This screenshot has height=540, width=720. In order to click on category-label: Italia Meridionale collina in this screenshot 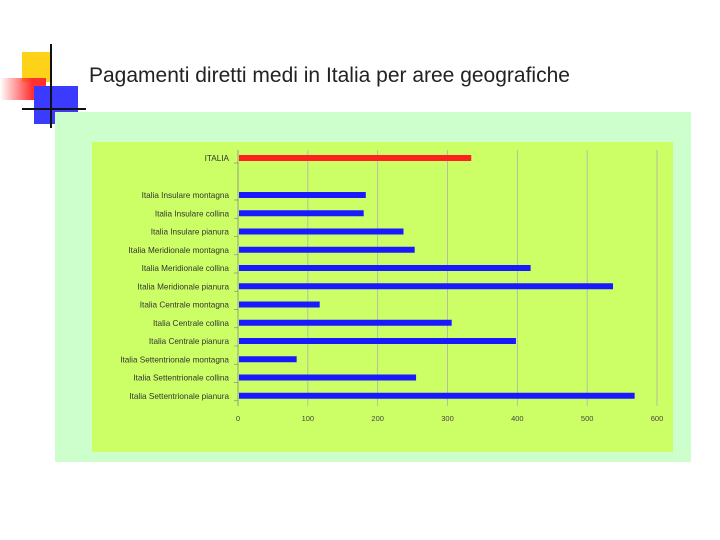, I will do `click(186, 268)`.